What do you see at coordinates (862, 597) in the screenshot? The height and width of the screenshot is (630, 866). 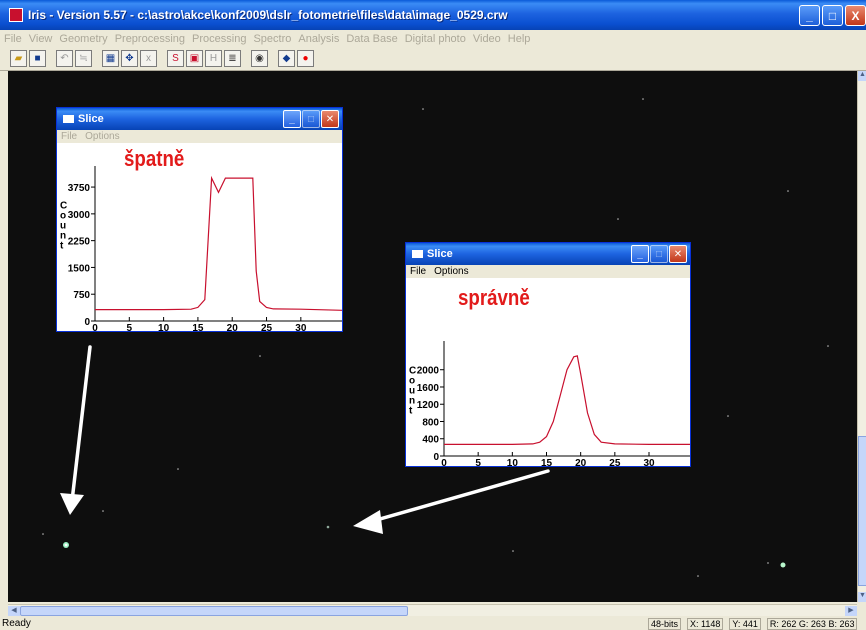 I see `scroll-down-icon: ▼` at bounding box center [862, 597].